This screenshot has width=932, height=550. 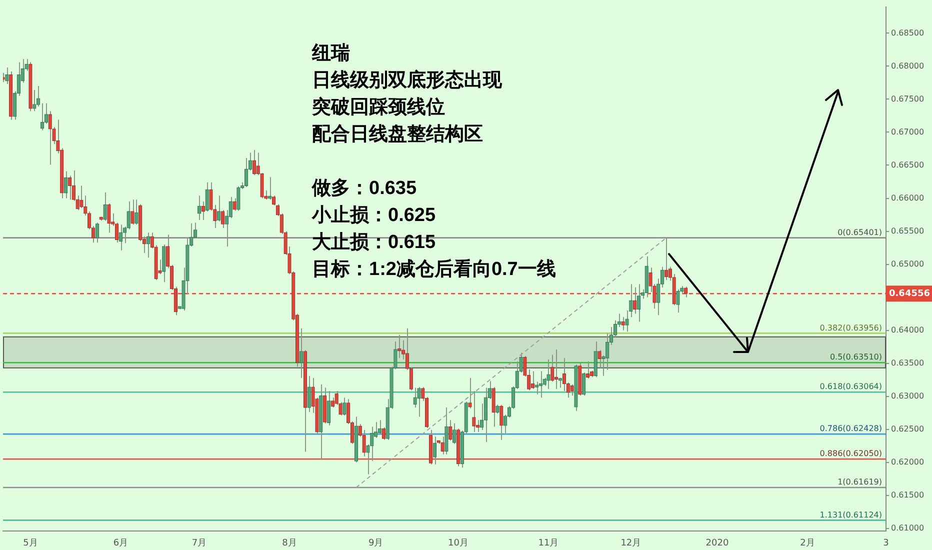 What do you see at coordinates (856, 357) in the screenshot?
I see `ref-line-label: 0.5(0.63510)` at bounding box center [856, 357].